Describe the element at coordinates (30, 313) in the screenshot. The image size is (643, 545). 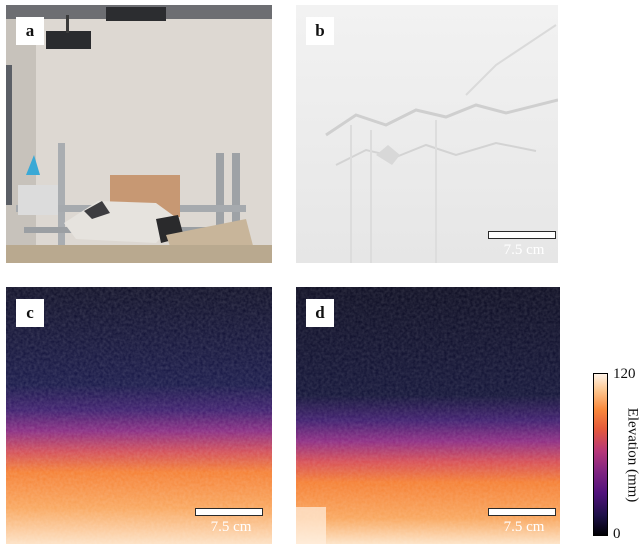
I see `panel-label-c: c` at that location.